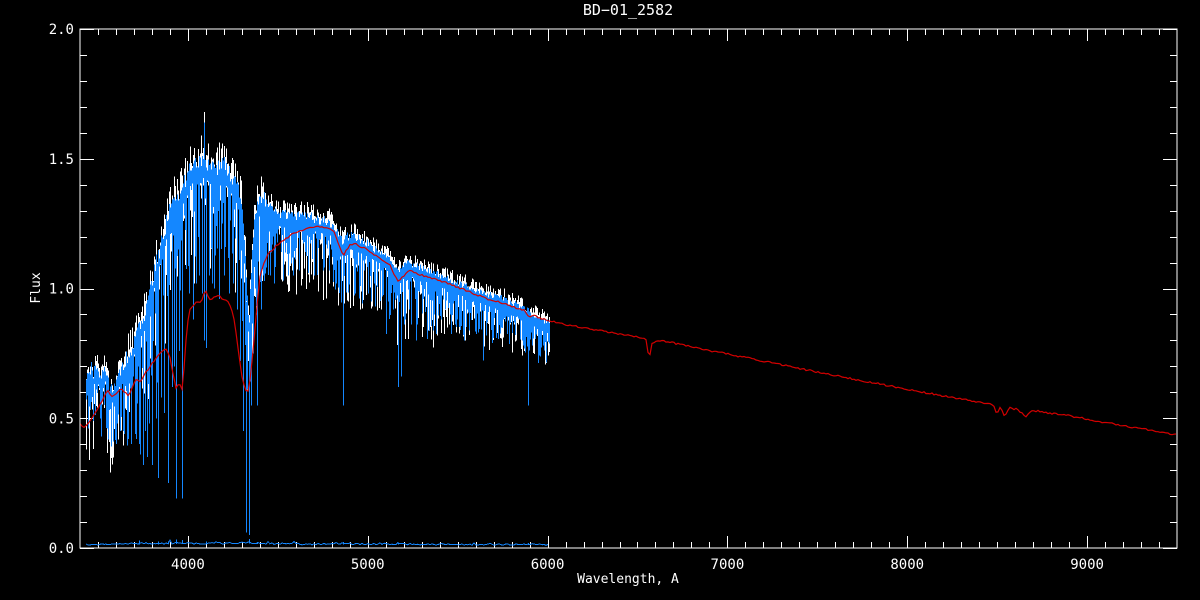 This screenshot has width=1200, height=600. I want to click on error-spectrum-spikes, so click(334, 542).